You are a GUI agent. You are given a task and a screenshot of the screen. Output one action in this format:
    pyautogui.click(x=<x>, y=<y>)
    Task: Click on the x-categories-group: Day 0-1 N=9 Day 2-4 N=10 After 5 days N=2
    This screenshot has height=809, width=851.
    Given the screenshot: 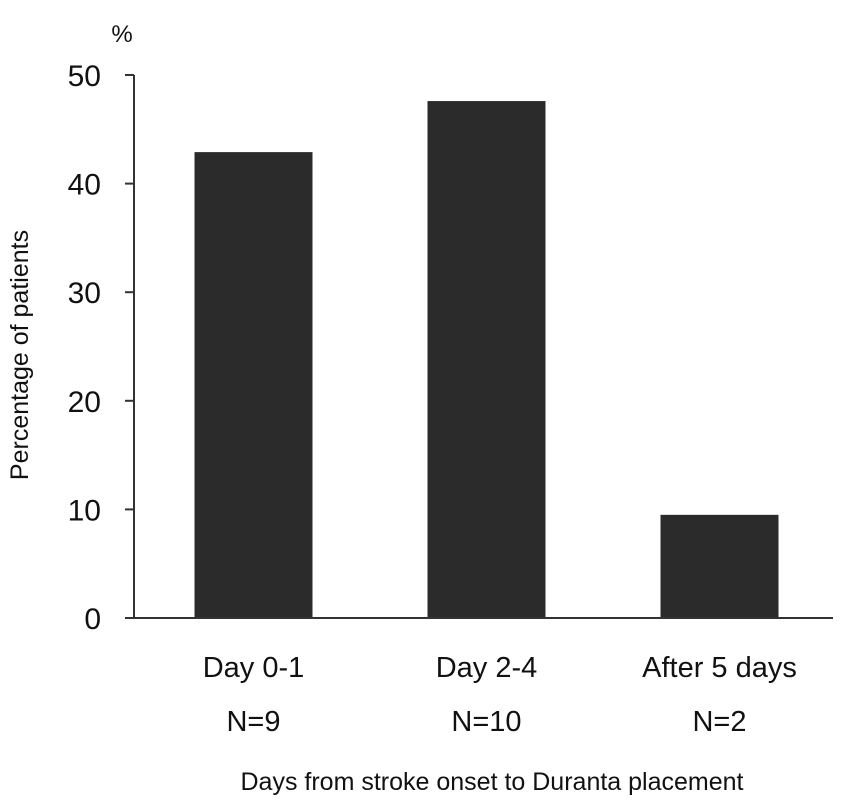 What is the action you would take?
    pyautogui.click(x=500, y=695)
    